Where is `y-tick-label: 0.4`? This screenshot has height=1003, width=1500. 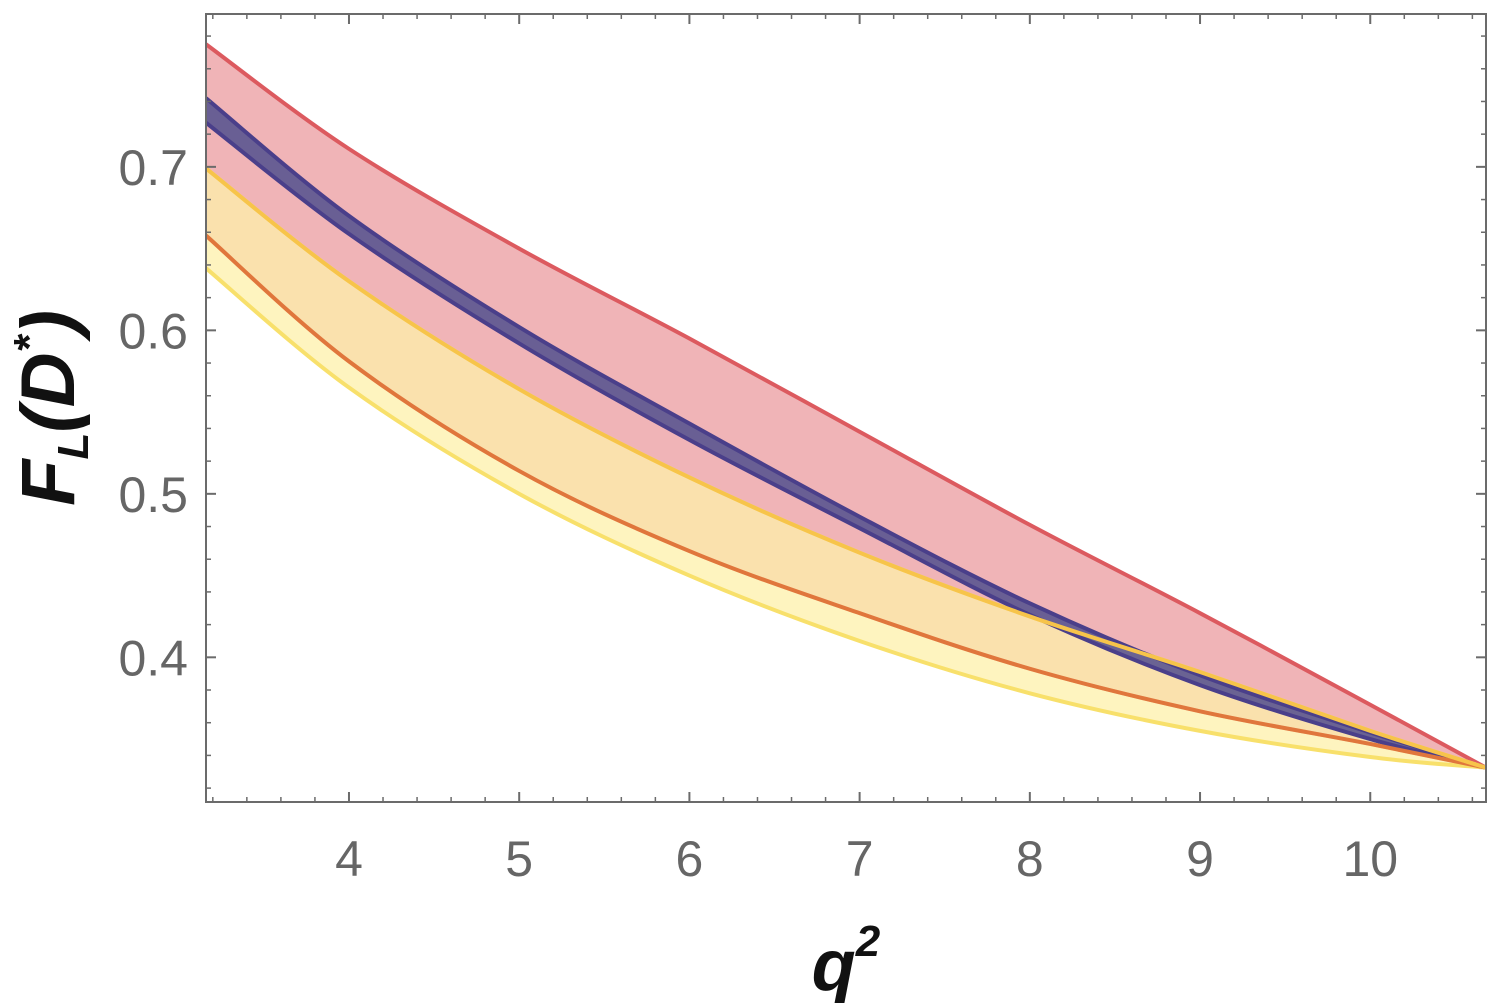 y-tick-label: 0.4 is located at coordinates (153, 658).